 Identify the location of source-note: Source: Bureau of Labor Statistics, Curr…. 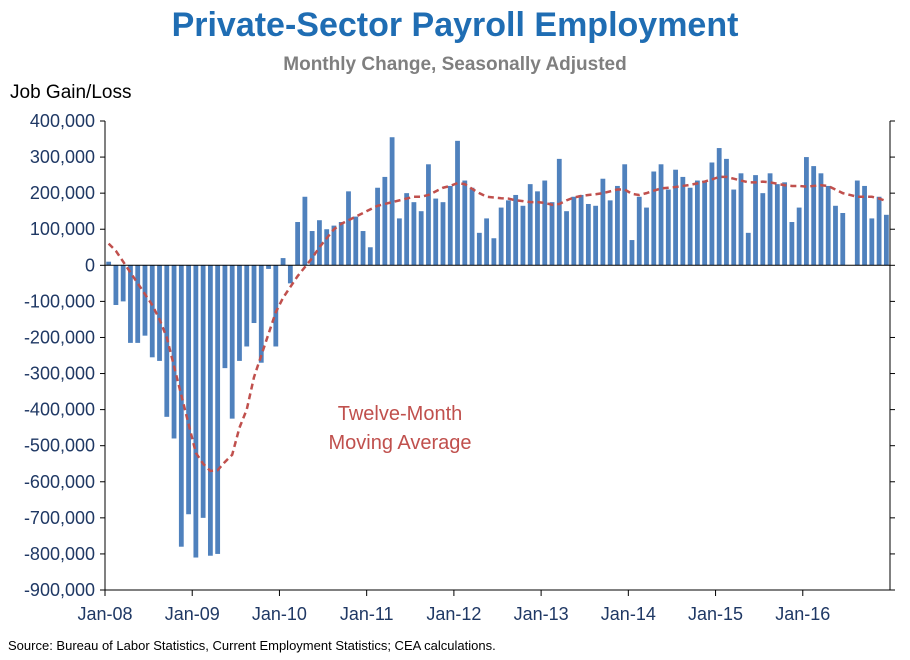
(252, 645).